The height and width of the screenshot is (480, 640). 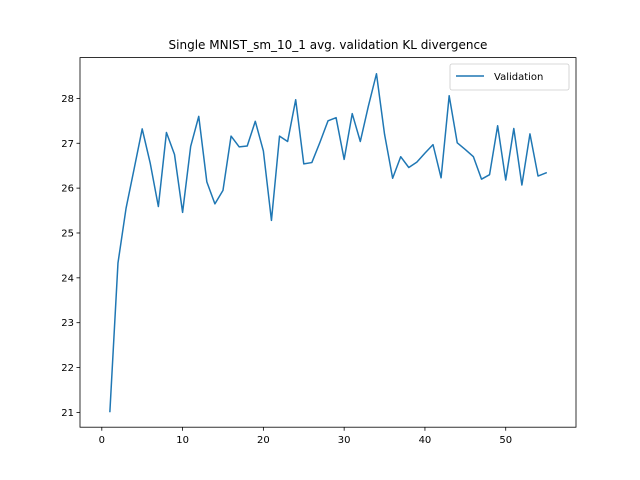 I want to click on legend: Validation, so click(x=509, y=77).